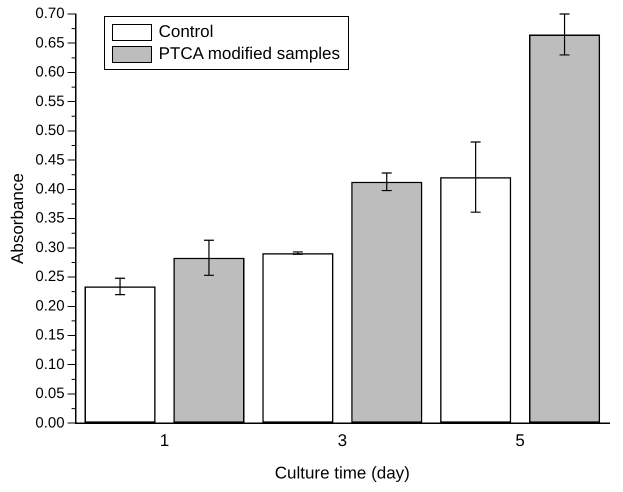 The height and width of the screenshot is (492, 623). I want to click on y-tick-label: 0.40, so click(50, 189).